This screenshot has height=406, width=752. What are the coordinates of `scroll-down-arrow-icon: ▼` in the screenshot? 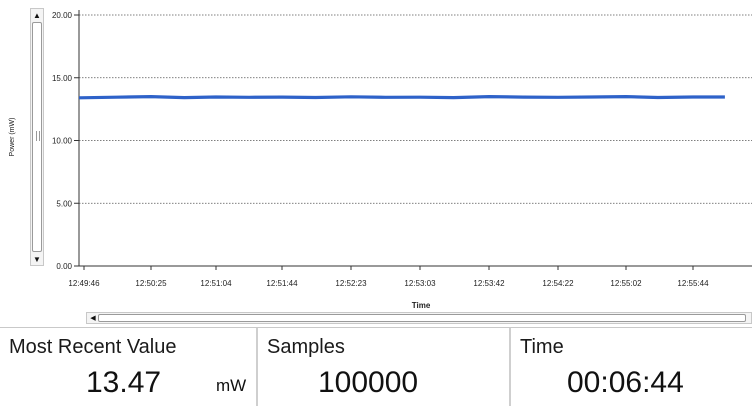 It's located at (37, 259).